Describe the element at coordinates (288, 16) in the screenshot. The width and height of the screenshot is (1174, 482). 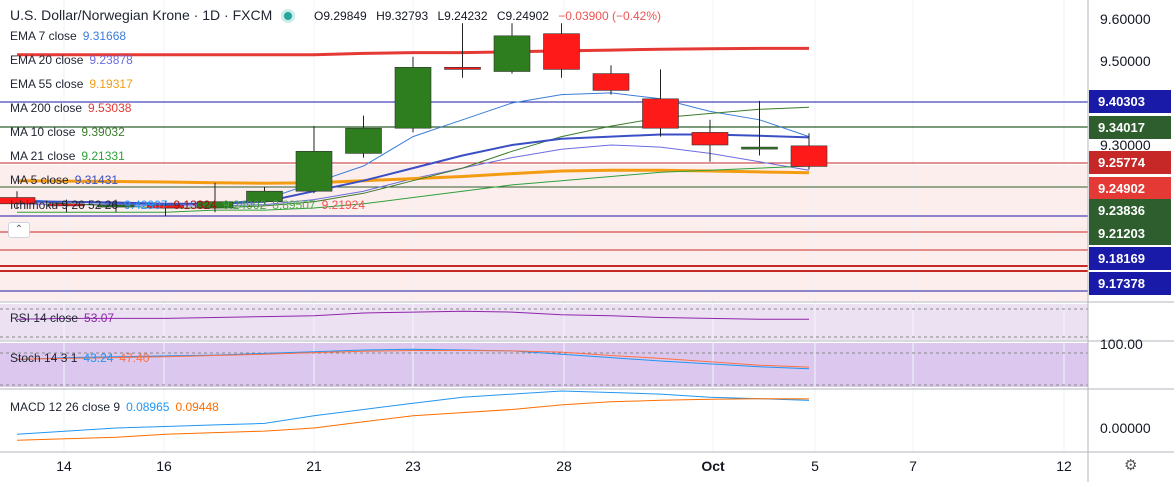
I see `market-status-icon` at that location.